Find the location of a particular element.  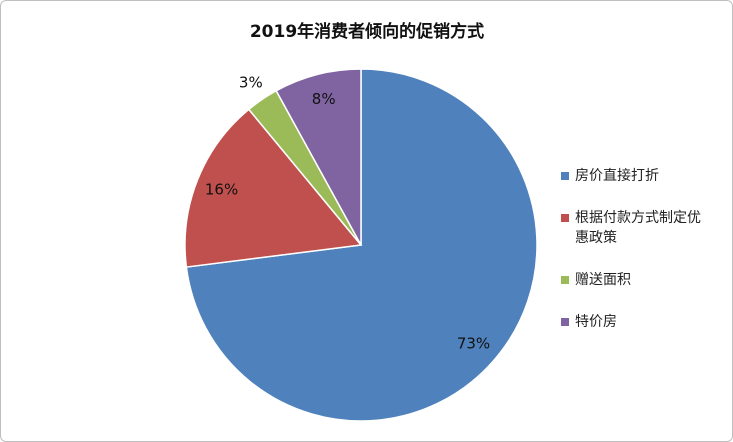

legend-label: 根据付款方式制定优惠政策 is located at coordinates (638, 228).